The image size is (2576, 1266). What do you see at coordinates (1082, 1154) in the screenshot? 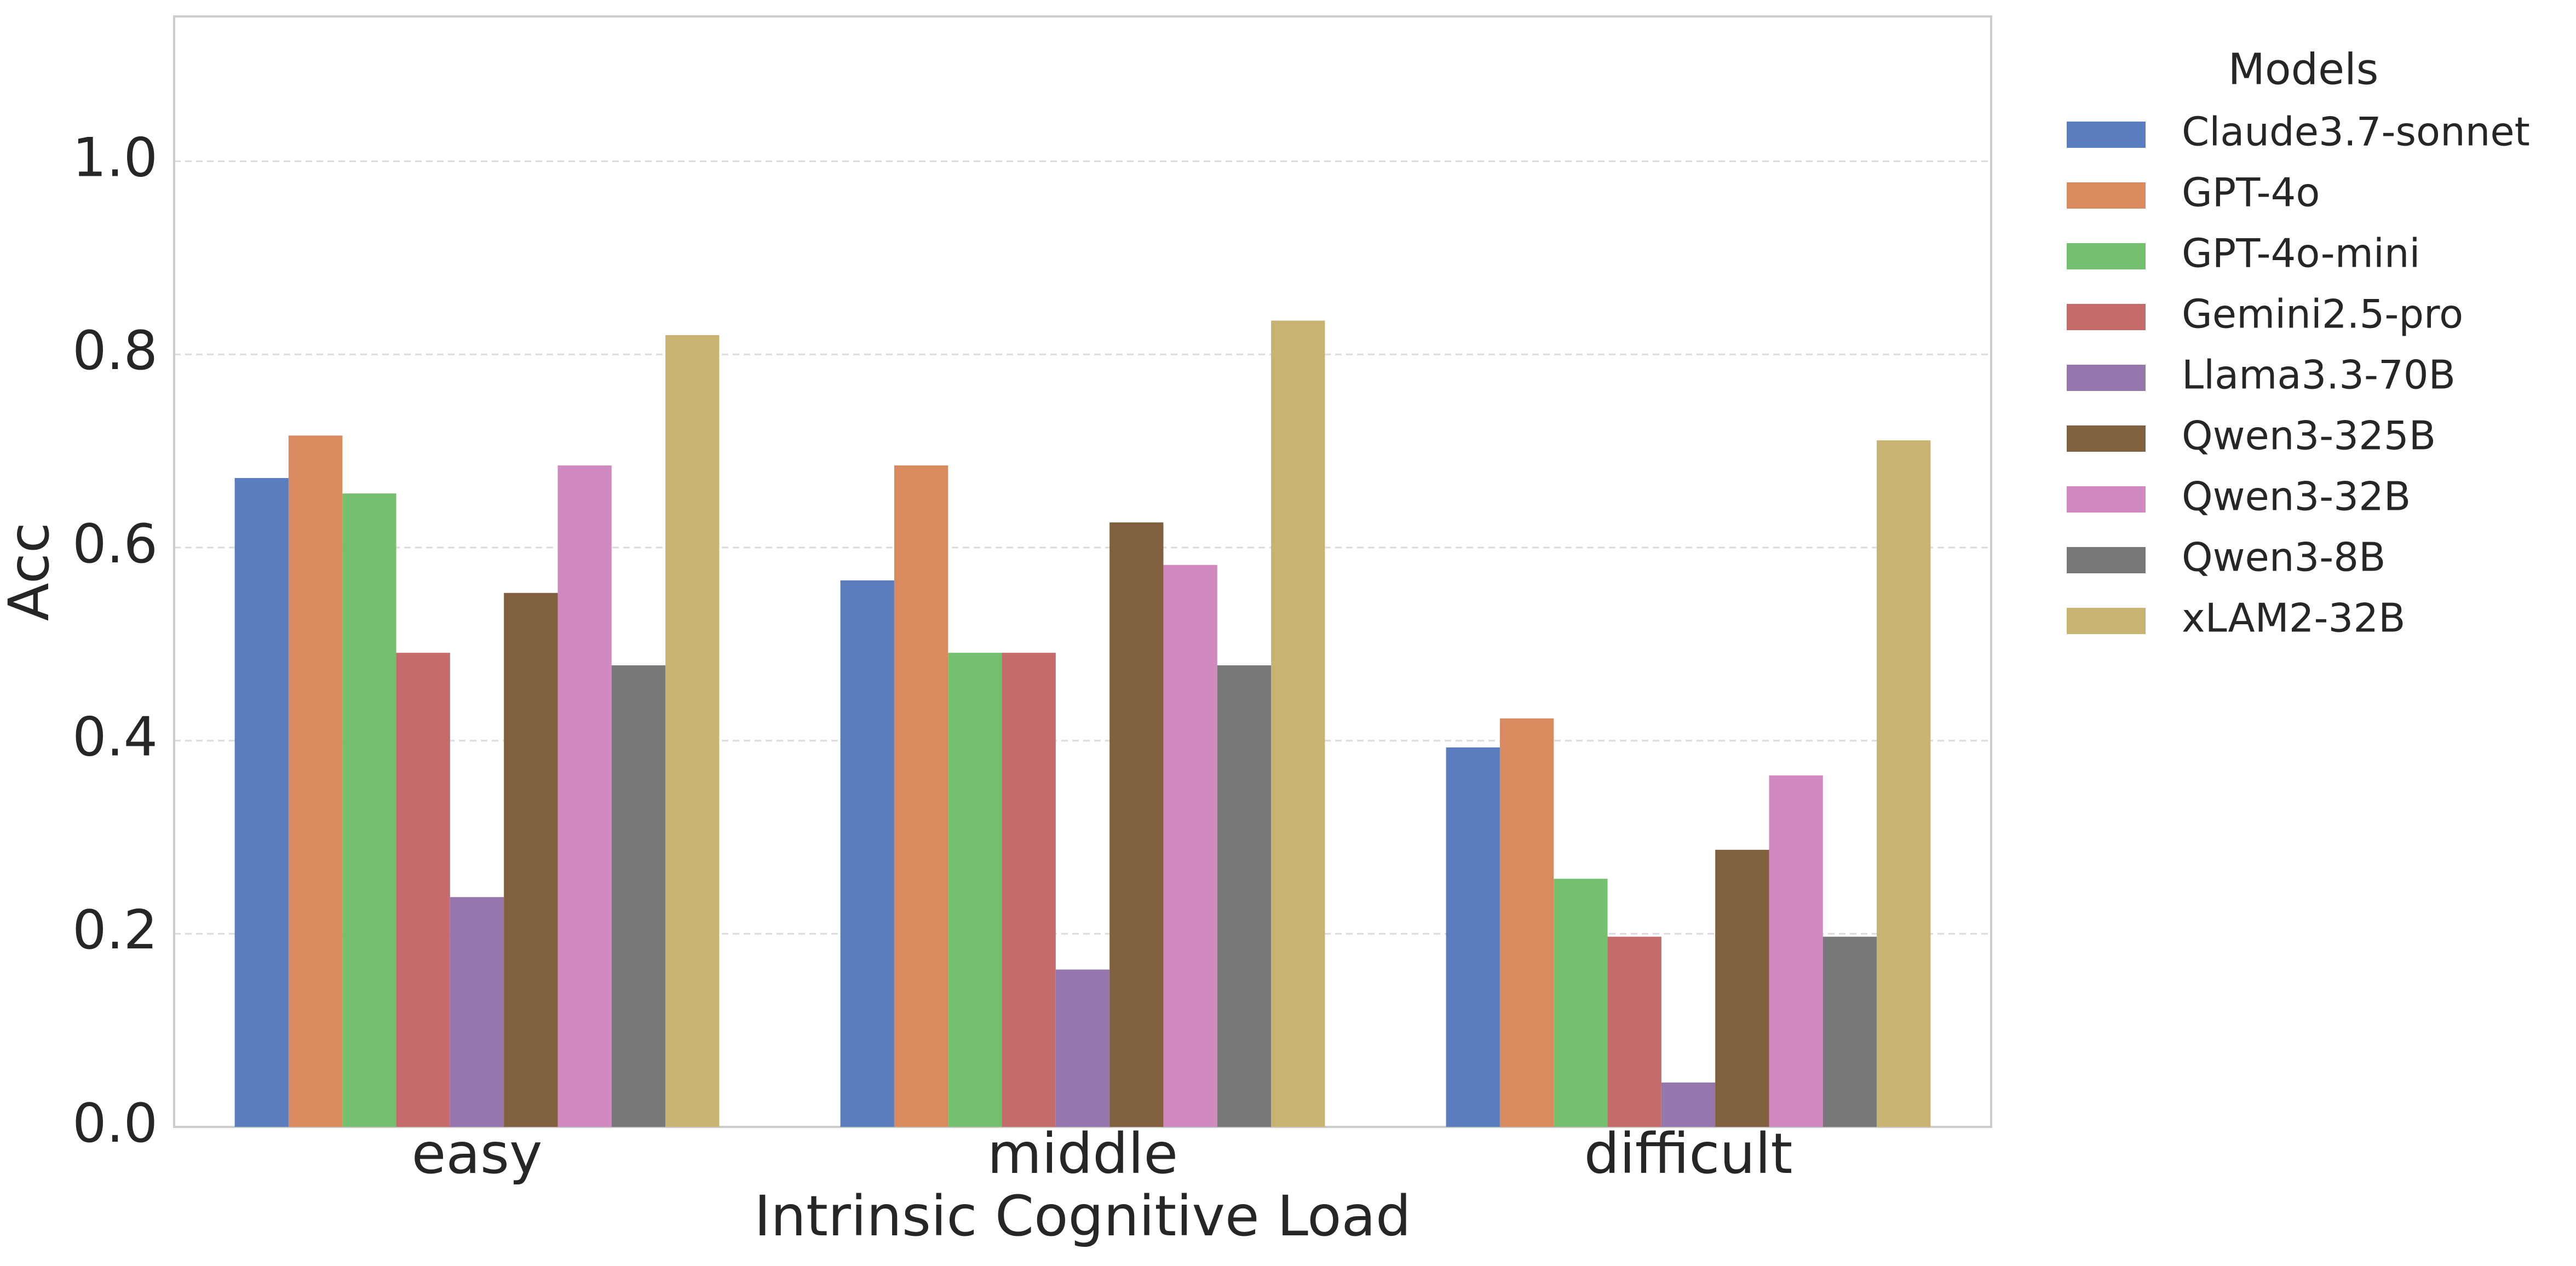
I see `x-tick-label: middle` at bounding box center [1082, 1154].